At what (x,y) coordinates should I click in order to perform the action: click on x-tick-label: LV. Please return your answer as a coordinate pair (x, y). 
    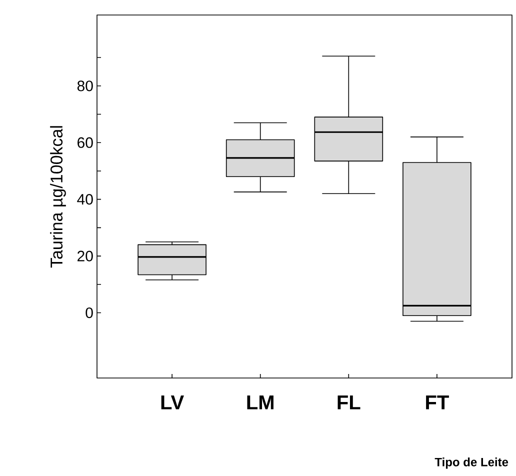
    Looking at the image, I should click on (172, 403).